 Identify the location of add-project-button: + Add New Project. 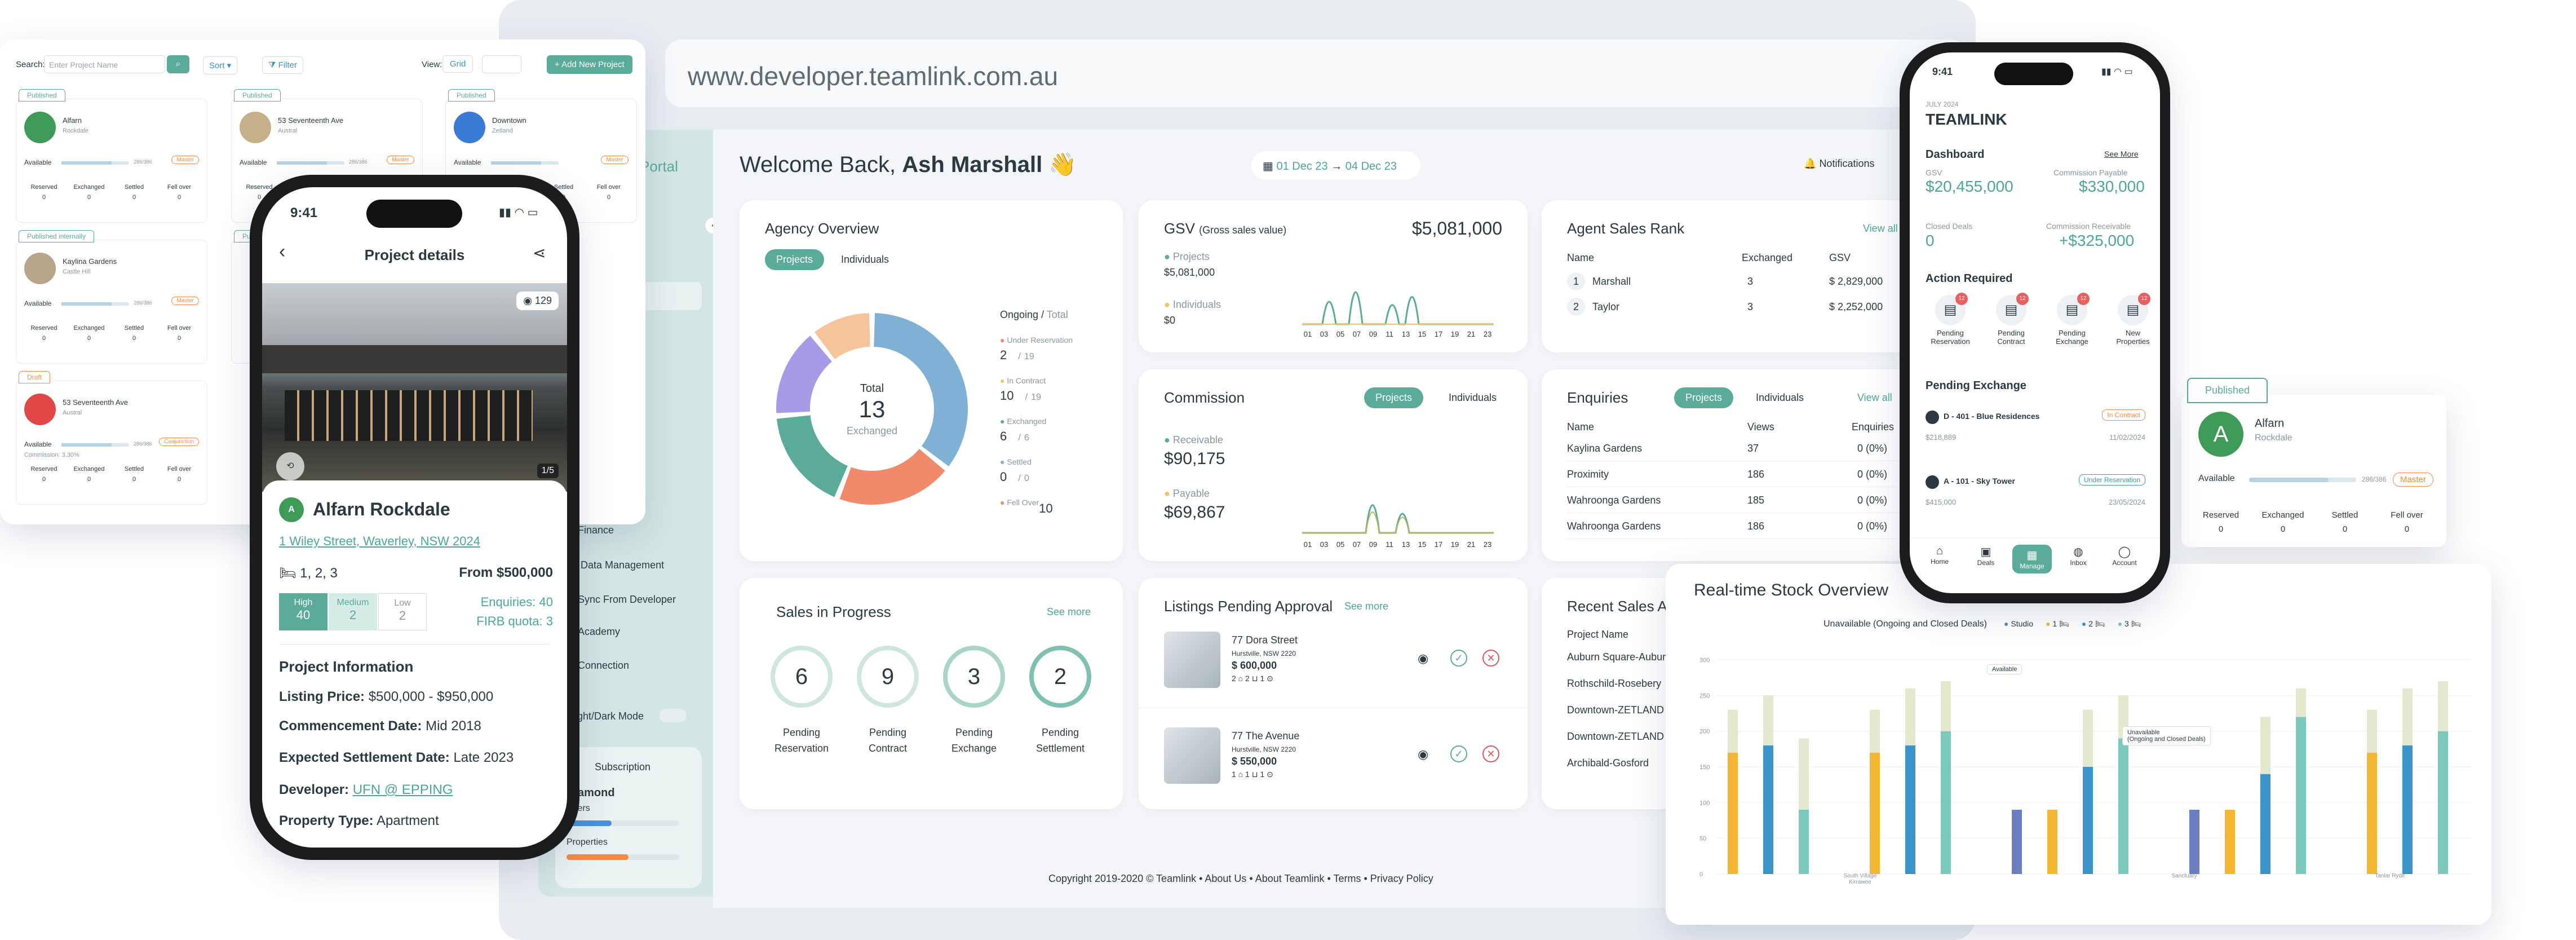
(589, 64).